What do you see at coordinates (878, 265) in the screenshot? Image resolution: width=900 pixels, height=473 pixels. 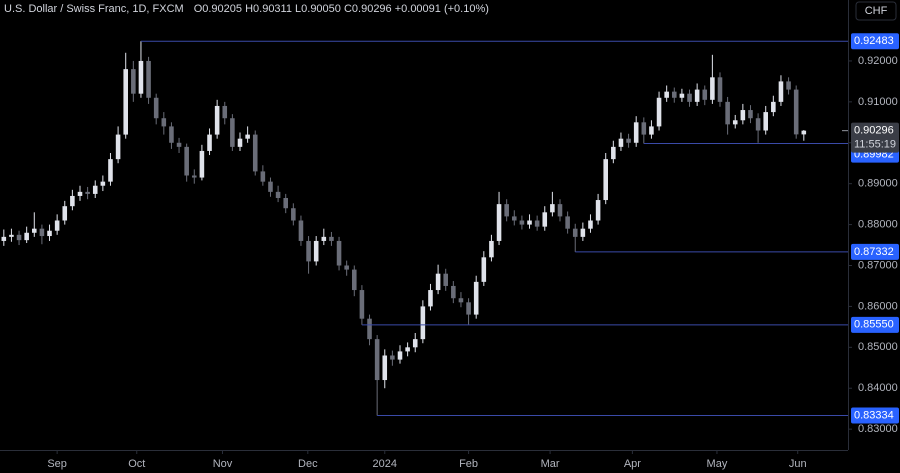 I see `y-tick-label: 0.87000` at bounding box center [878, 265].